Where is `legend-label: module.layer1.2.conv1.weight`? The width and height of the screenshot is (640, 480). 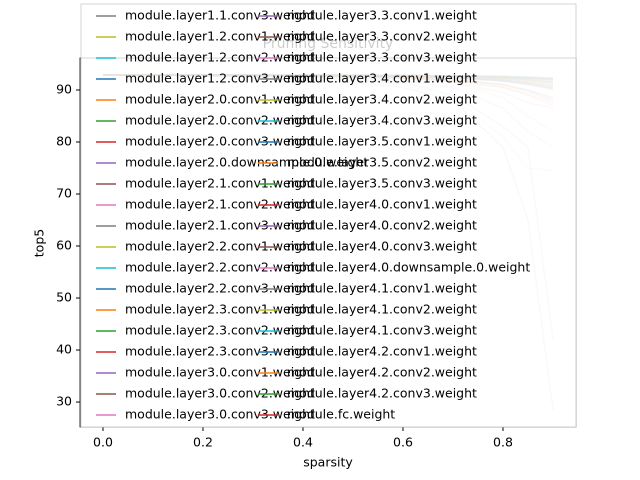 legend-label: module.layer1.2.conv1.weight is located at coordinates (220, 36).